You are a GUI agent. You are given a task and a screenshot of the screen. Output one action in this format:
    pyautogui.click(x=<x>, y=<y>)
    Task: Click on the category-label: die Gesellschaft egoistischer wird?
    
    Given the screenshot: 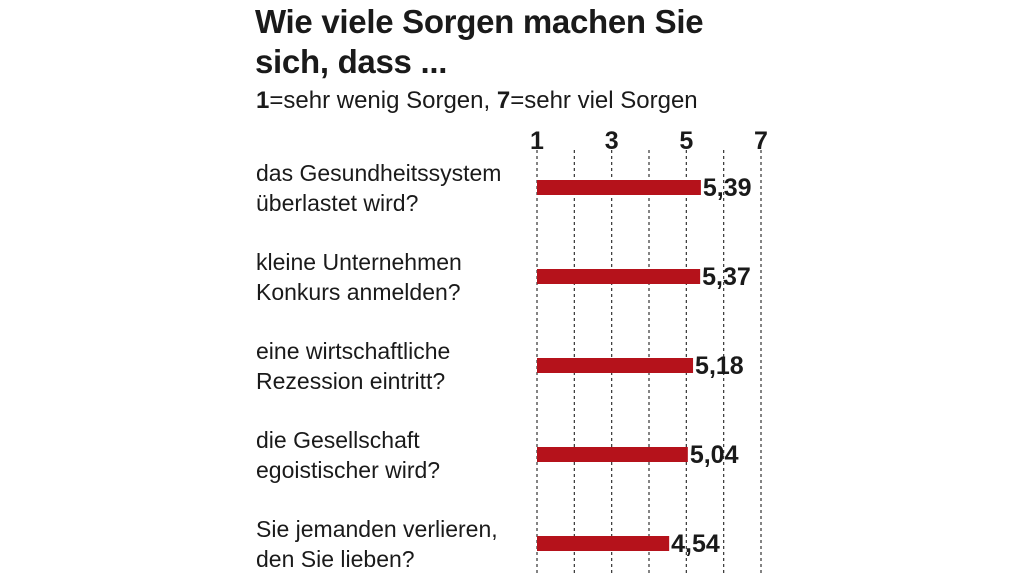 What is the action you would take?
    pyautogui.click(x=401, y=455)
    